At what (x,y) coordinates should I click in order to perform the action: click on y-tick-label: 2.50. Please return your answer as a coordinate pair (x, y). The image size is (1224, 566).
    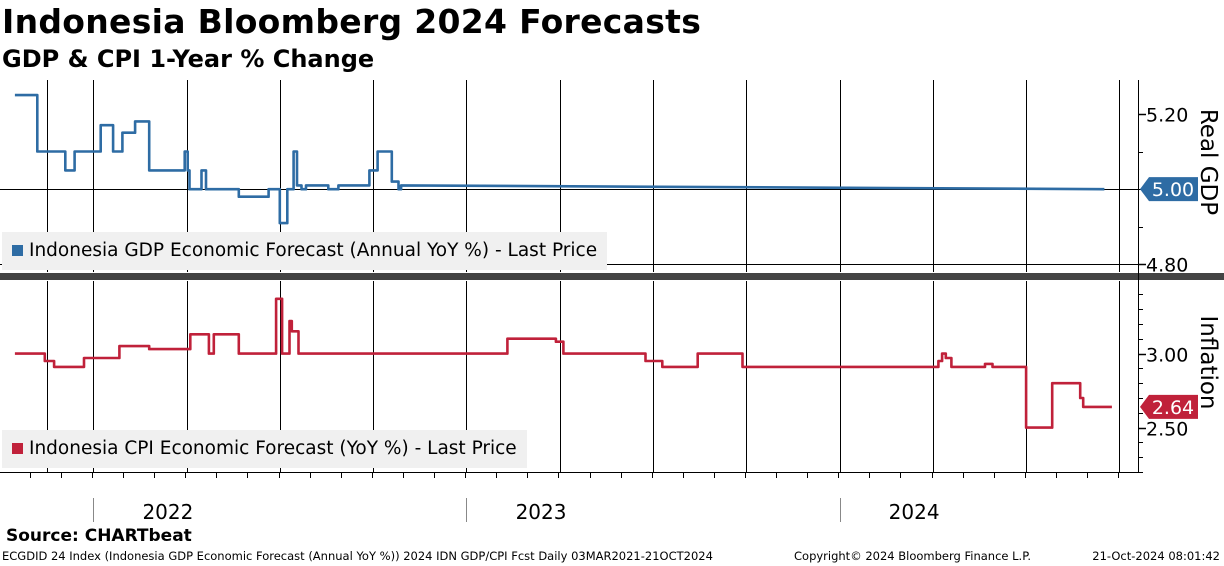
    Looking at the image, I should click on (1167, 430).